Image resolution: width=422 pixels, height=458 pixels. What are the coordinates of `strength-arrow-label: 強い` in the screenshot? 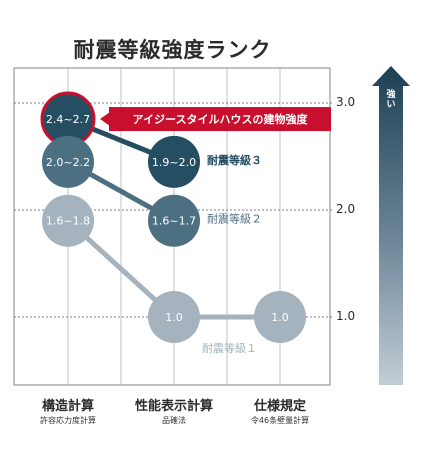 It's located at (391, 100).